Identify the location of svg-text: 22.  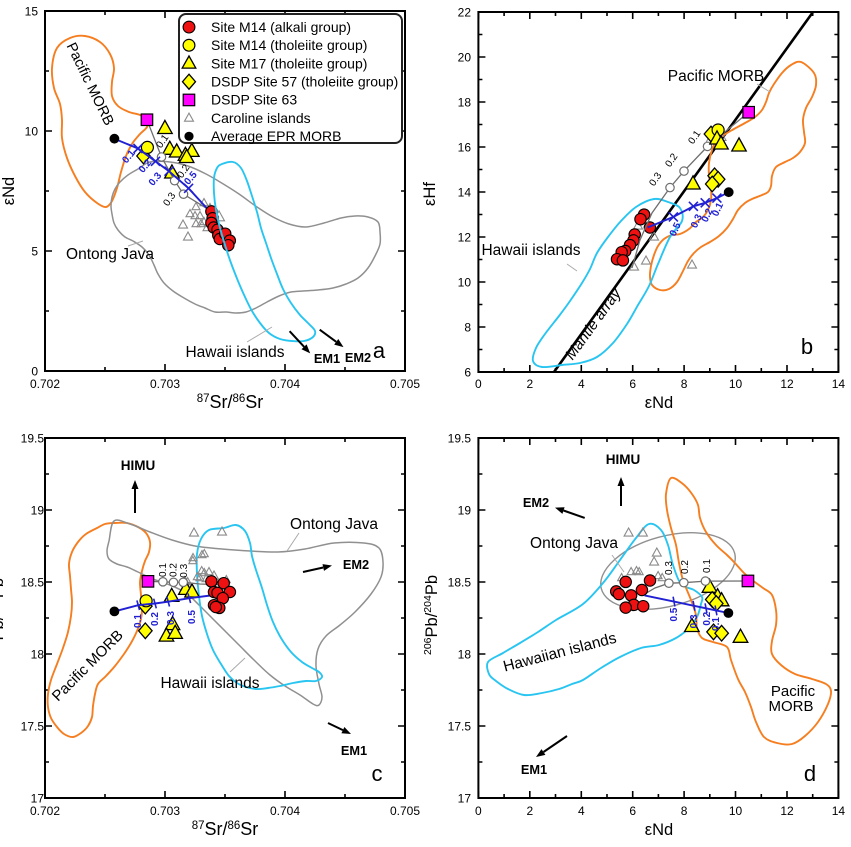
(465, 13).